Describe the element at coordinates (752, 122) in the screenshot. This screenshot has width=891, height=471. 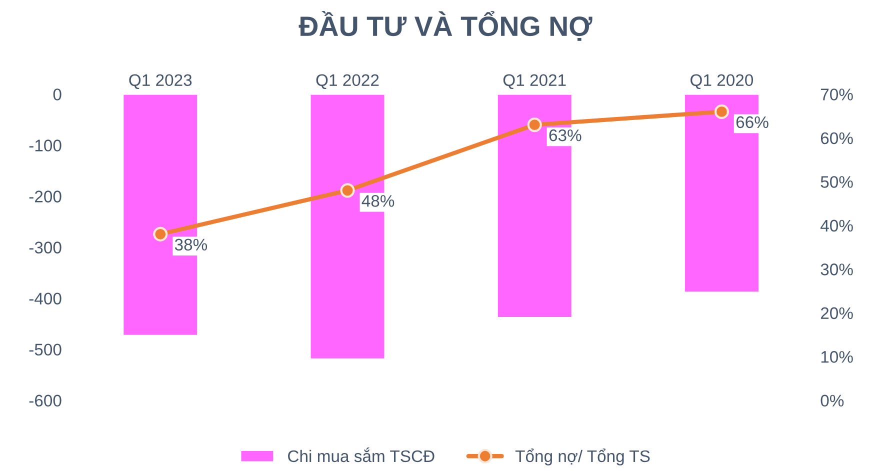
I see `data-label: 66%` at that location.